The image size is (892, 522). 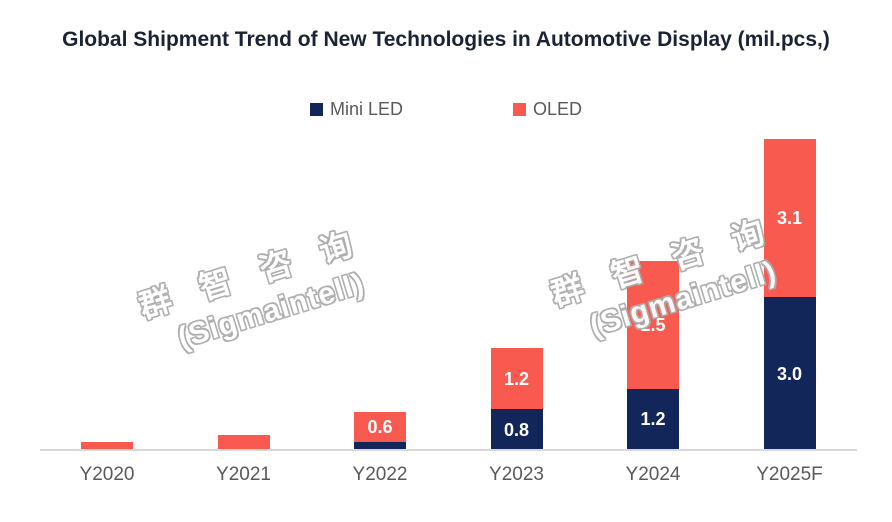 I want to click on data-label: 3.1, so click(x=789, y=217).